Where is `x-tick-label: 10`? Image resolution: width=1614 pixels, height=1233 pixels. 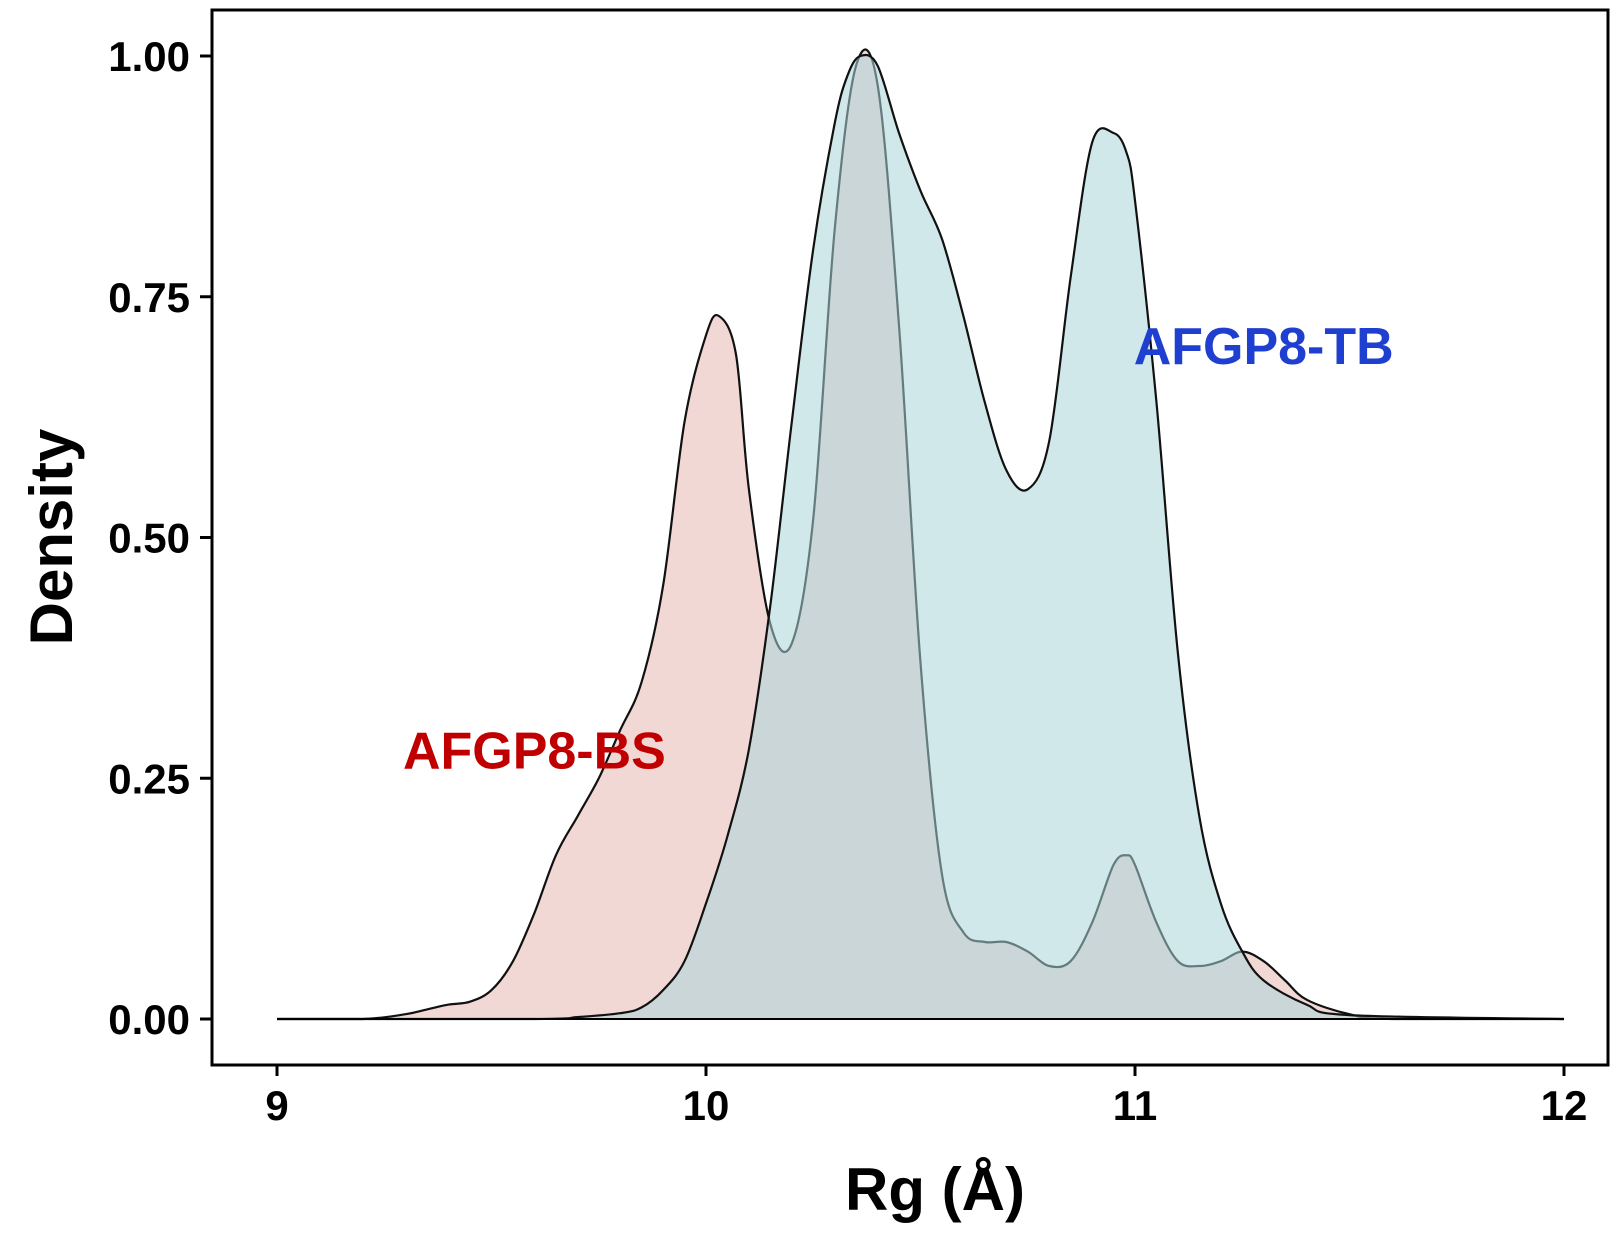 x-tick-label: 10 is located at coordinates (706, 1105).